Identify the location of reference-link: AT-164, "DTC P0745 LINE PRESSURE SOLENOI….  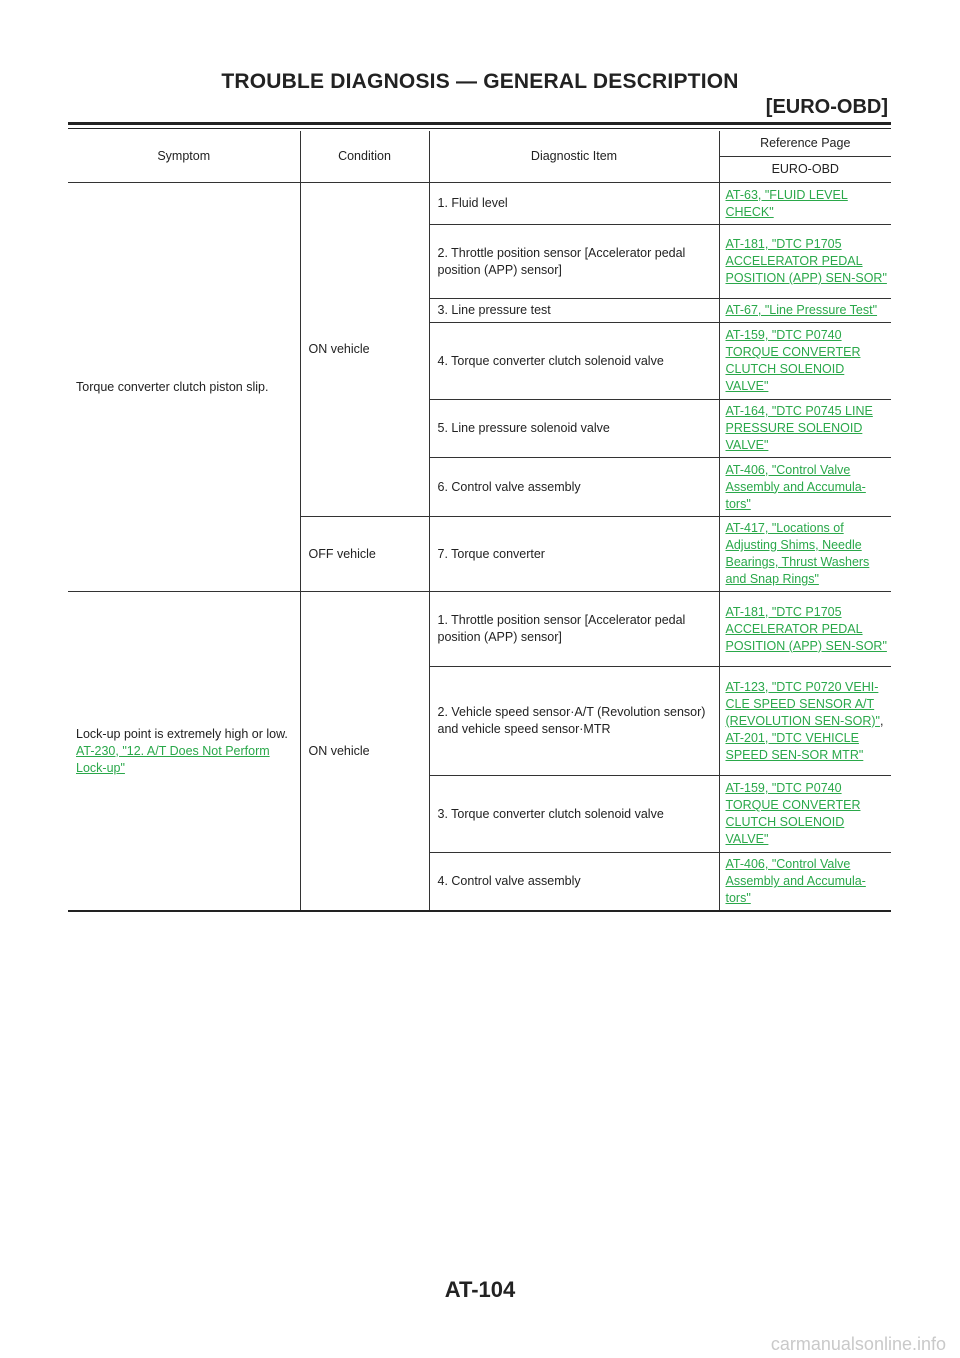
(799, 428).